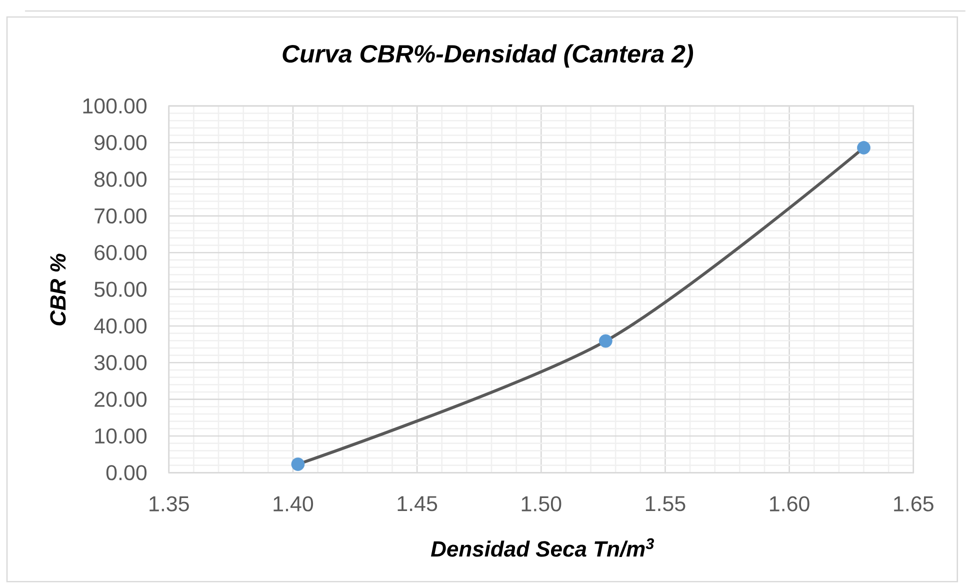 The width and height of the screenshot is (966, 586). Describe the element at coordinates (120, 216) in the screenshot. I see `y-tick-label: 70.00` at that location.